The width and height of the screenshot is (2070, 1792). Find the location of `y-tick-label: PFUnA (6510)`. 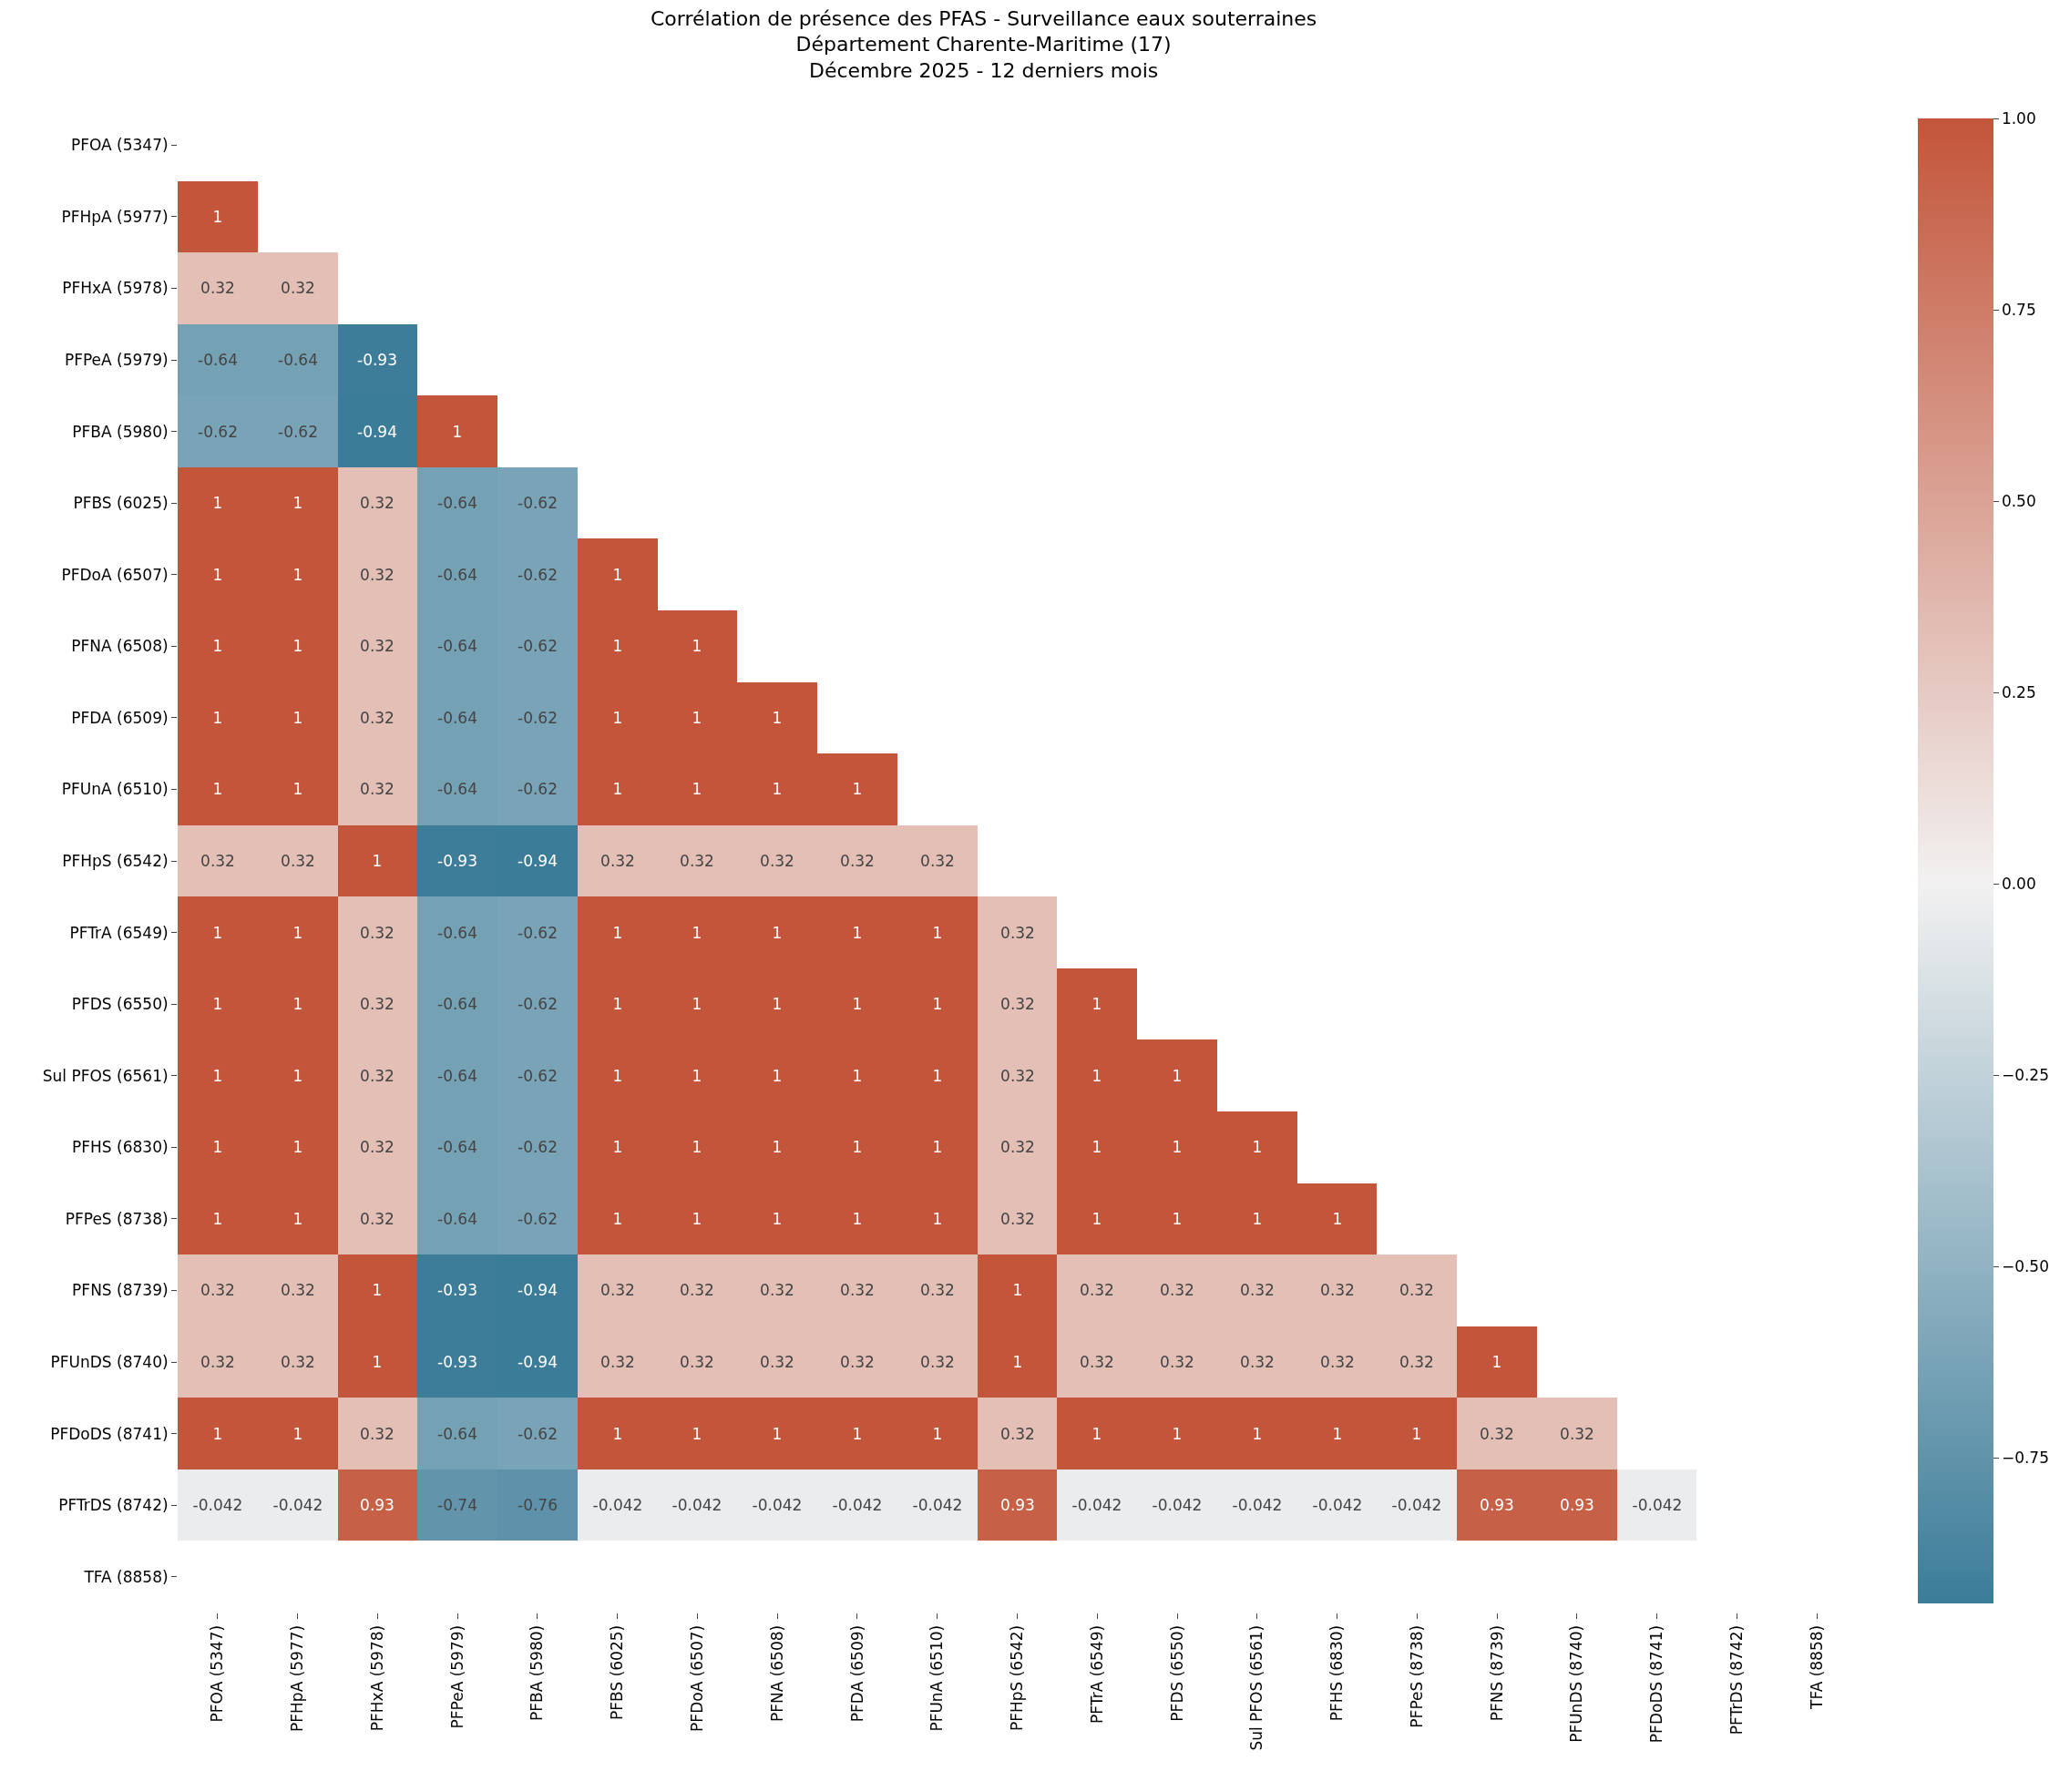

y-tick-label: PFUnA (6510) is located at coordinates (115, 789).